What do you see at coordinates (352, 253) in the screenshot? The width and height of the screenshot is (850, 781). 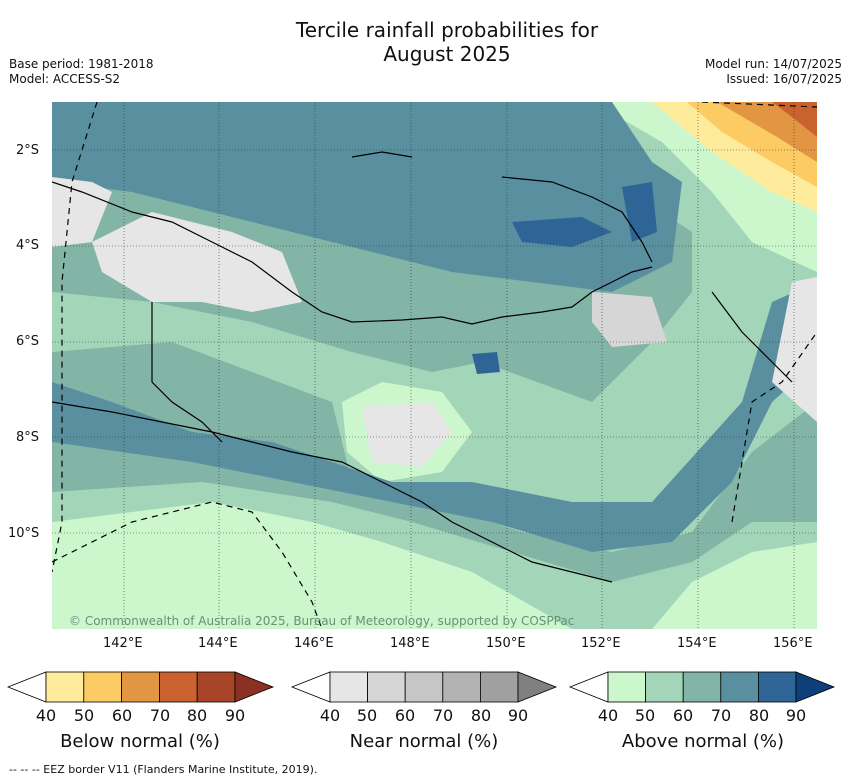 I see `png-north-coast` at bounding box center [352, 253].